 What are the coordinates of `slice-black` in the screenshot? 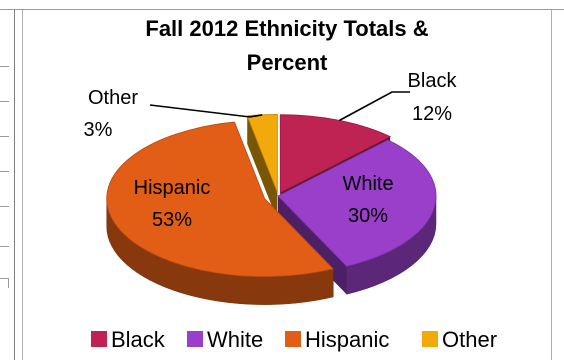 It's located at (335, 154).